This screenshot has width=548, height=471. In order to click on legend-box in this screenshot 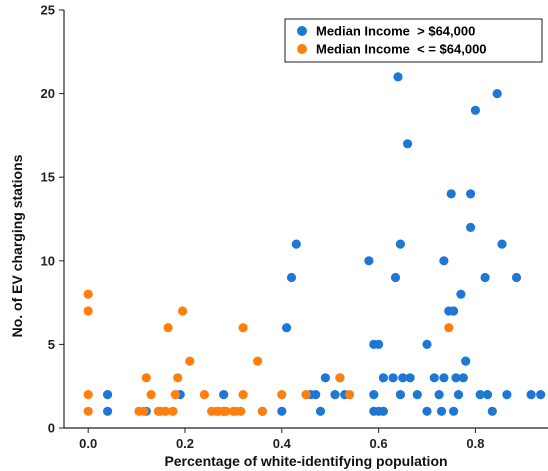, I will do `click(413, 40)`.